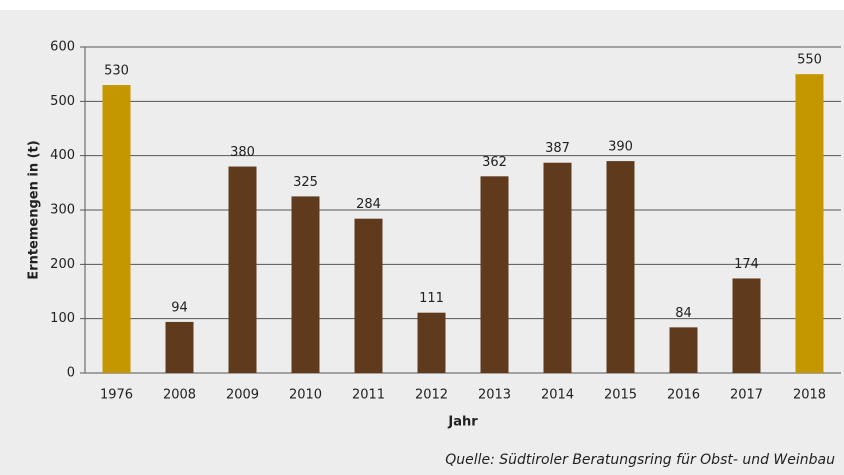 This screenshot has height=475, width=844. I want to click on x-tick-label: 2010, so click(305, 395).